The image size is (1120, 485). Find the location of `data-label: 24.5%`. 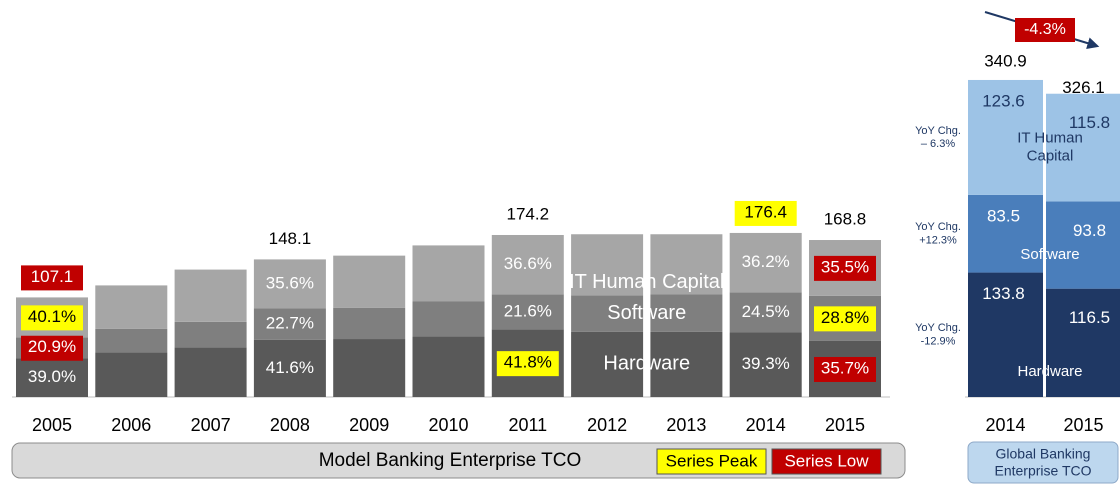

data-label: 24.5% is located at coordinates (766, 311).